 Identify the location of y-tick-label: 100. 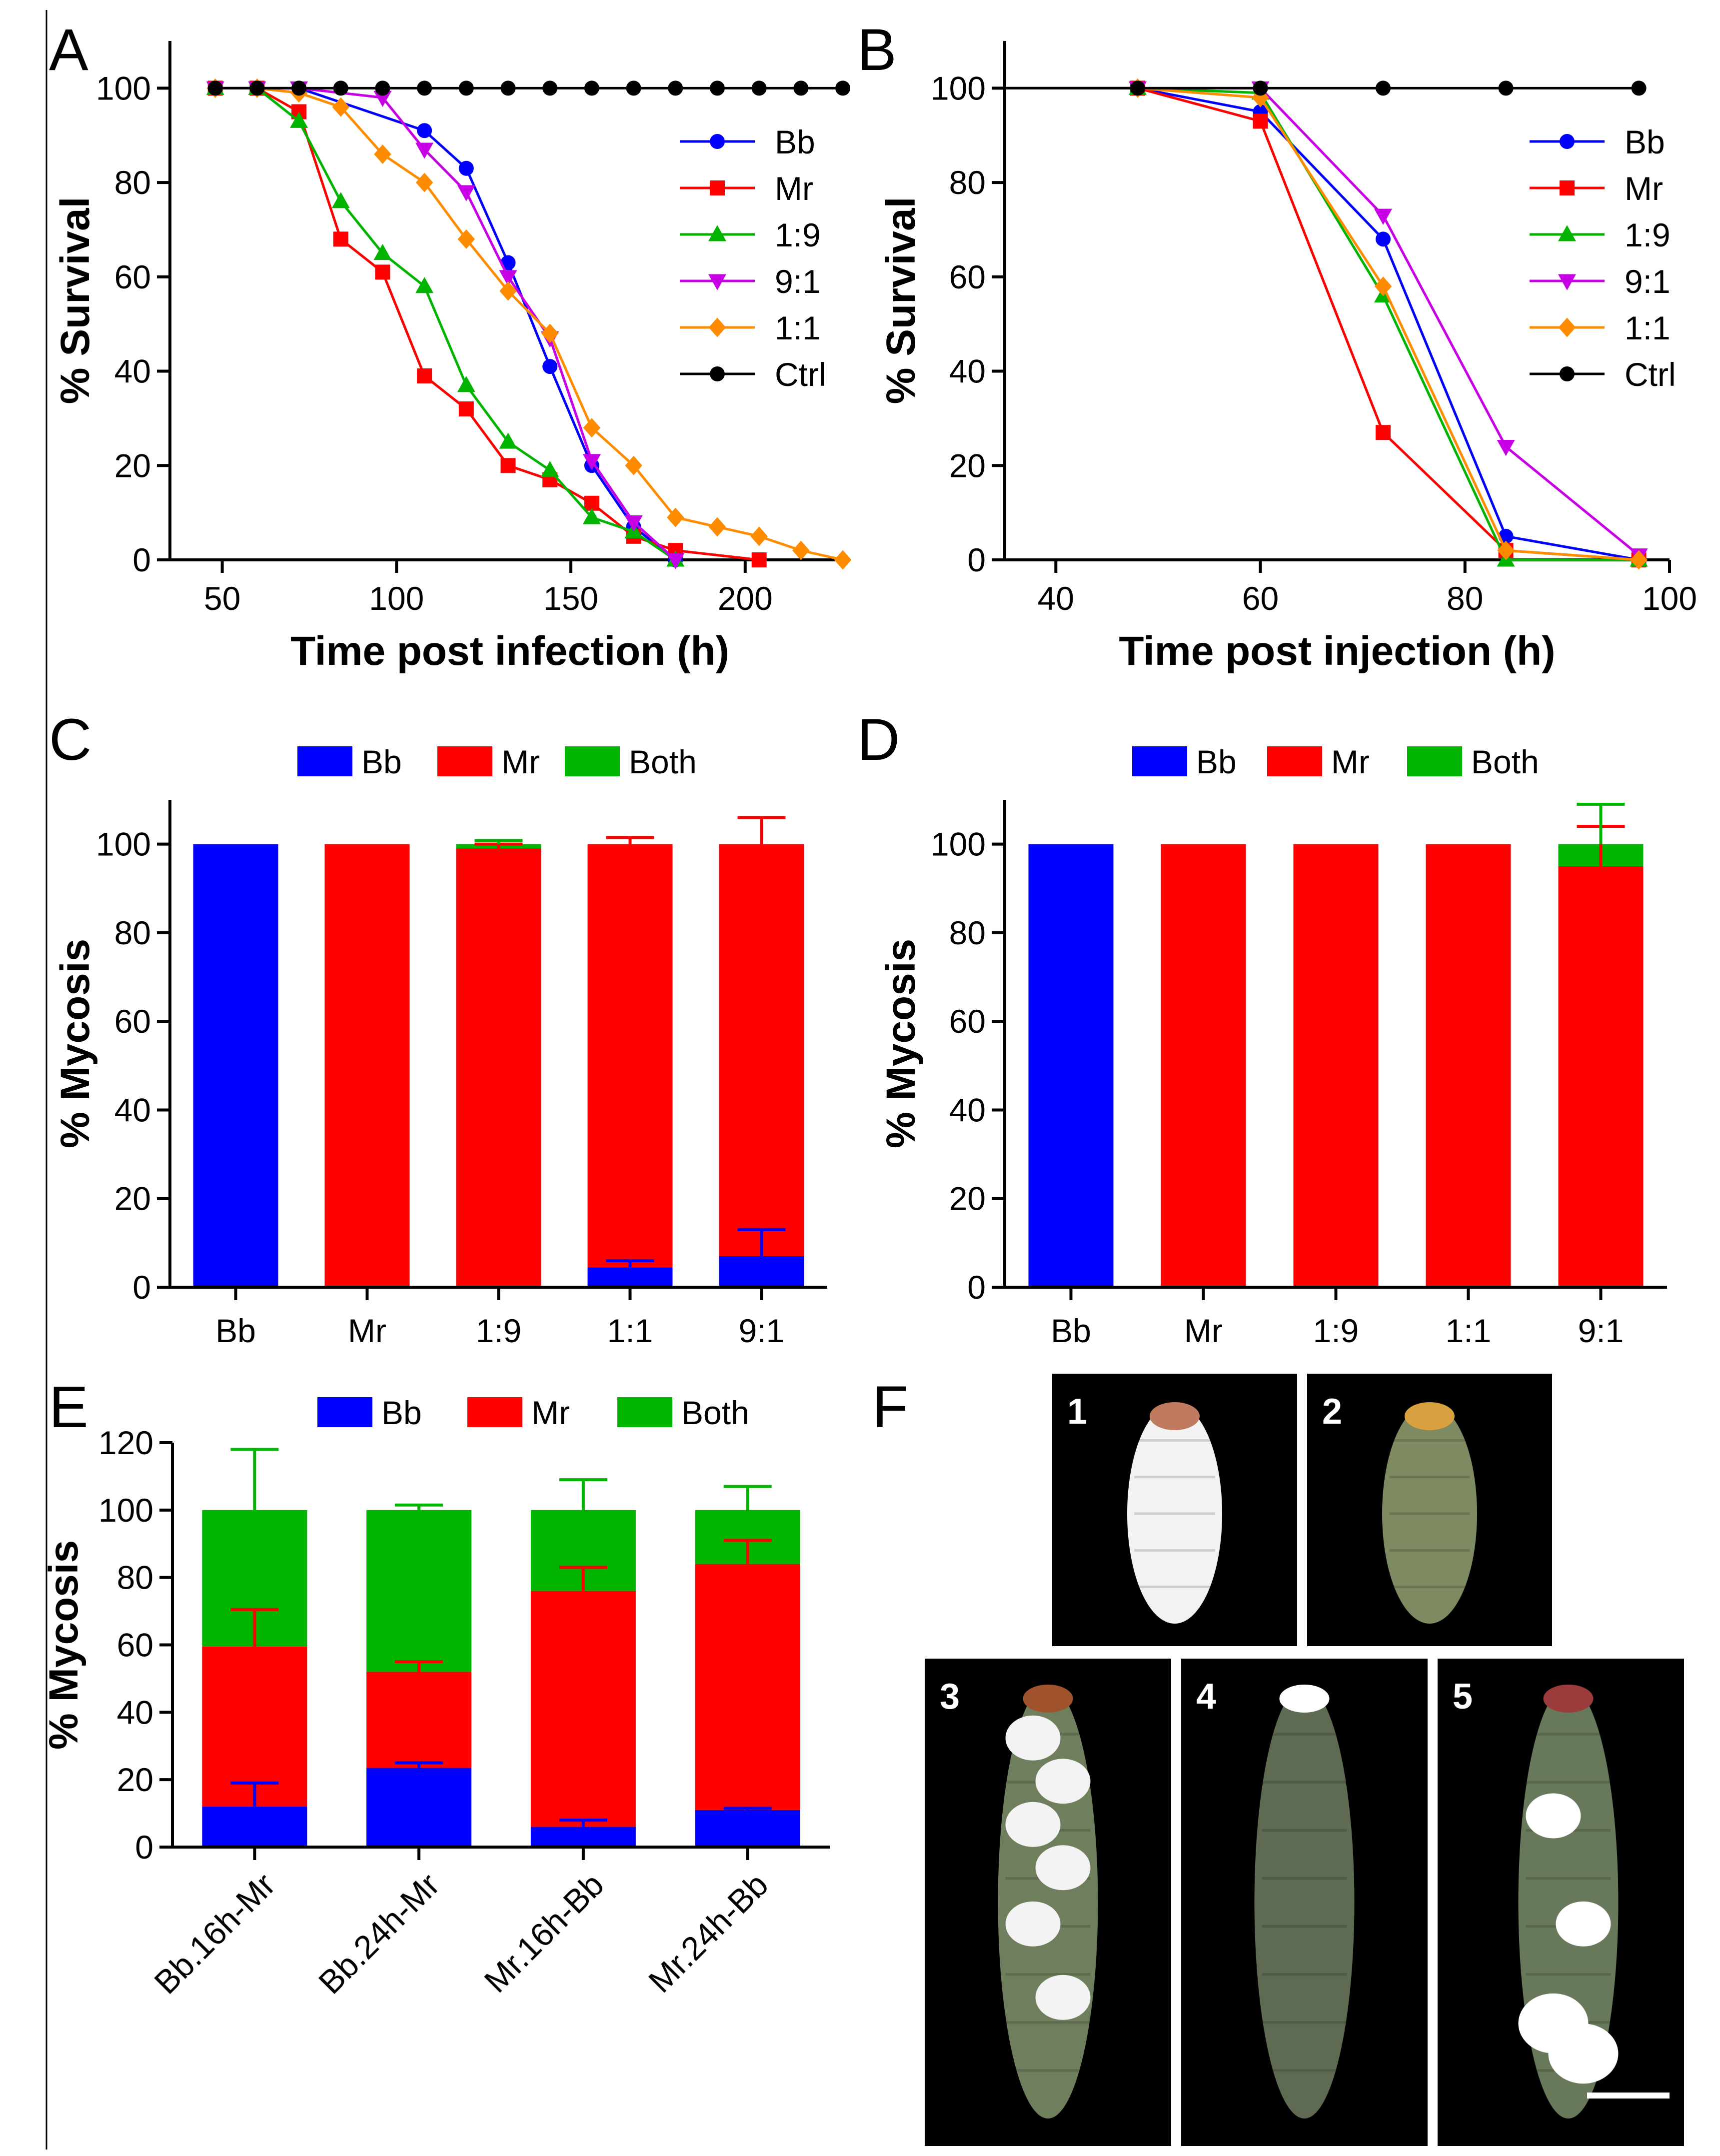
(125, 1510).